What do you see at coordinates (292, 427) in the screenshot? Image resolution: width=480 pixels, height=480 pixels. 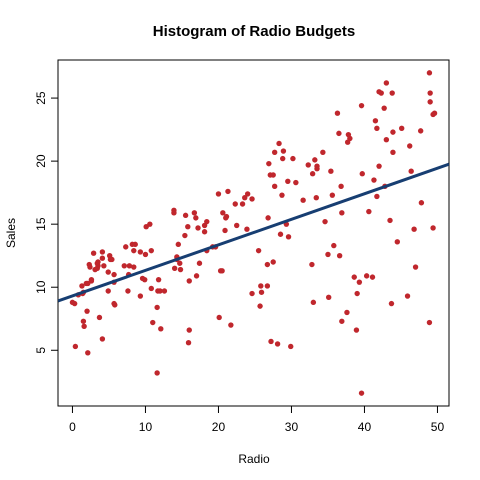 I see `x-tick-label: 30` at bounding box center [292, 427].